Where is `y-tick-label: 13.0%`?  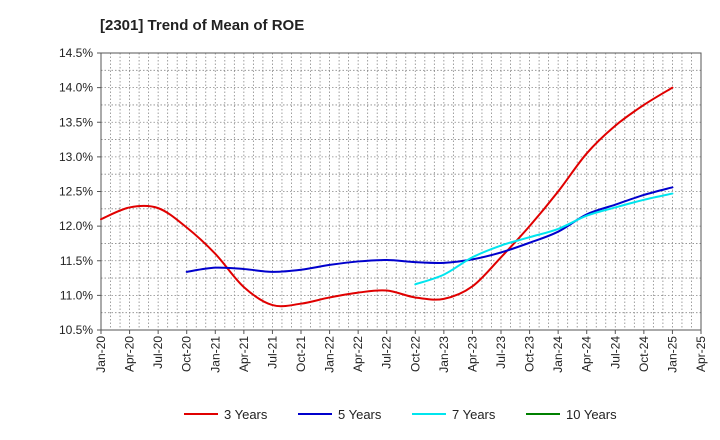
y-tick-label: 13.0% is located at coordinates (76, 157).